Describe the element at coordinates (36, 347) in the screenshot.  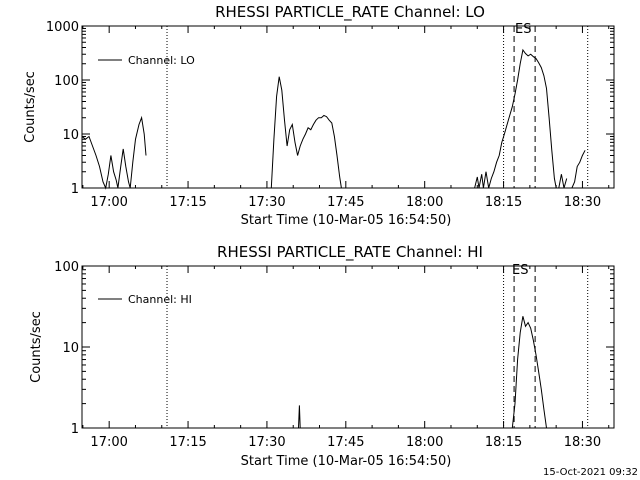
I see `y-axis-label-hi: Counts/sec` at that location.